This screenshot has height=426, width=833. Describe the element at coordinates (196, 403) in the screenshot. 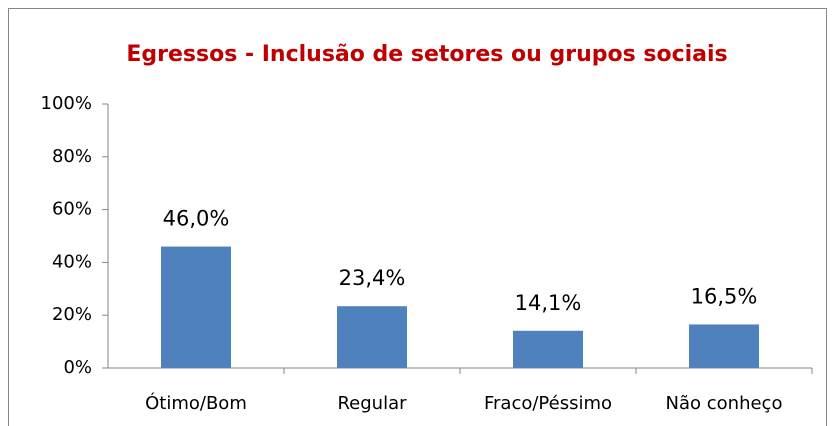

I see `x-tick-label: Ótimo/Bom` at that location.